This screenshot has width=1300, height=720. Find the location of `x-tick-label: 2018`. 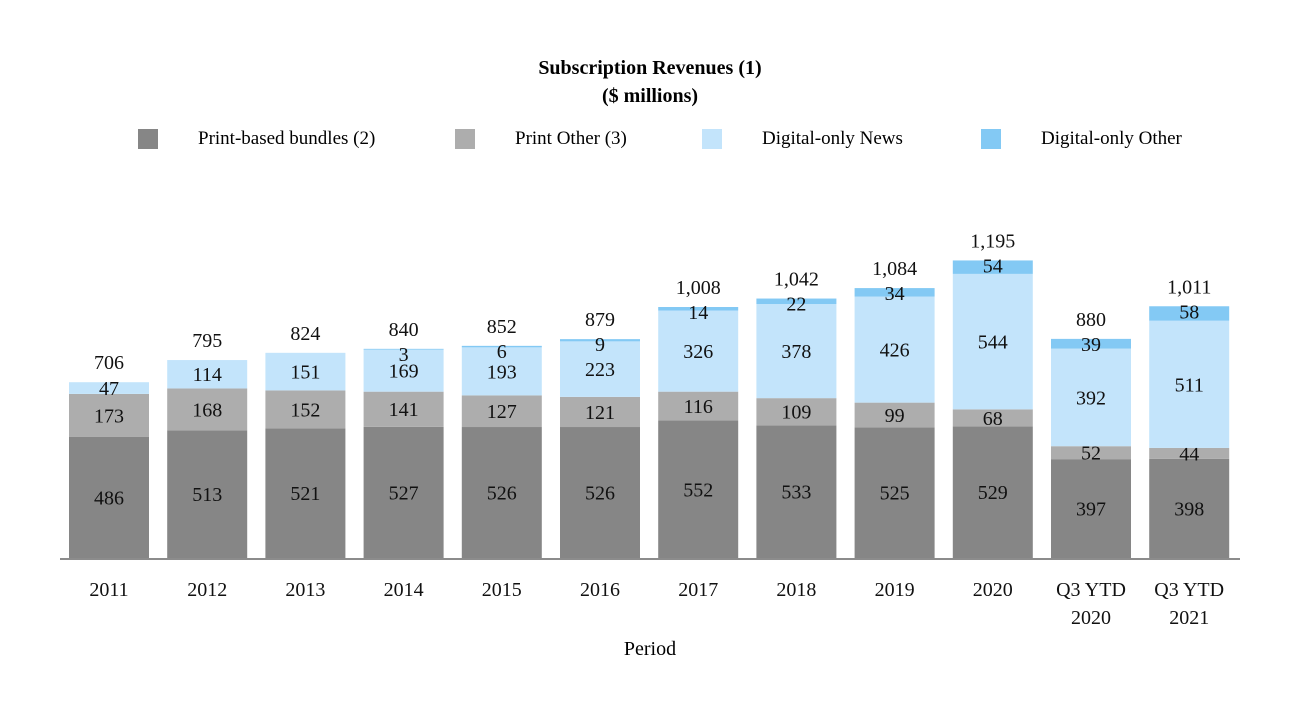

x-tick-label: 2018 is located at coordinates (796, 590).